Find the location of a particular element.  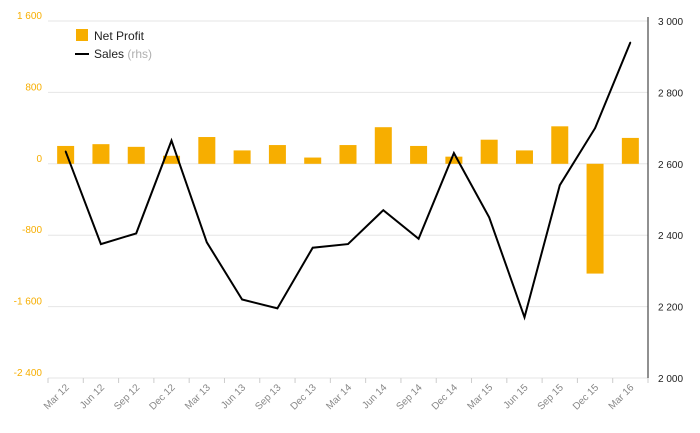

y-right-tick-label: 2 400 is located at coordinates (670, 236).